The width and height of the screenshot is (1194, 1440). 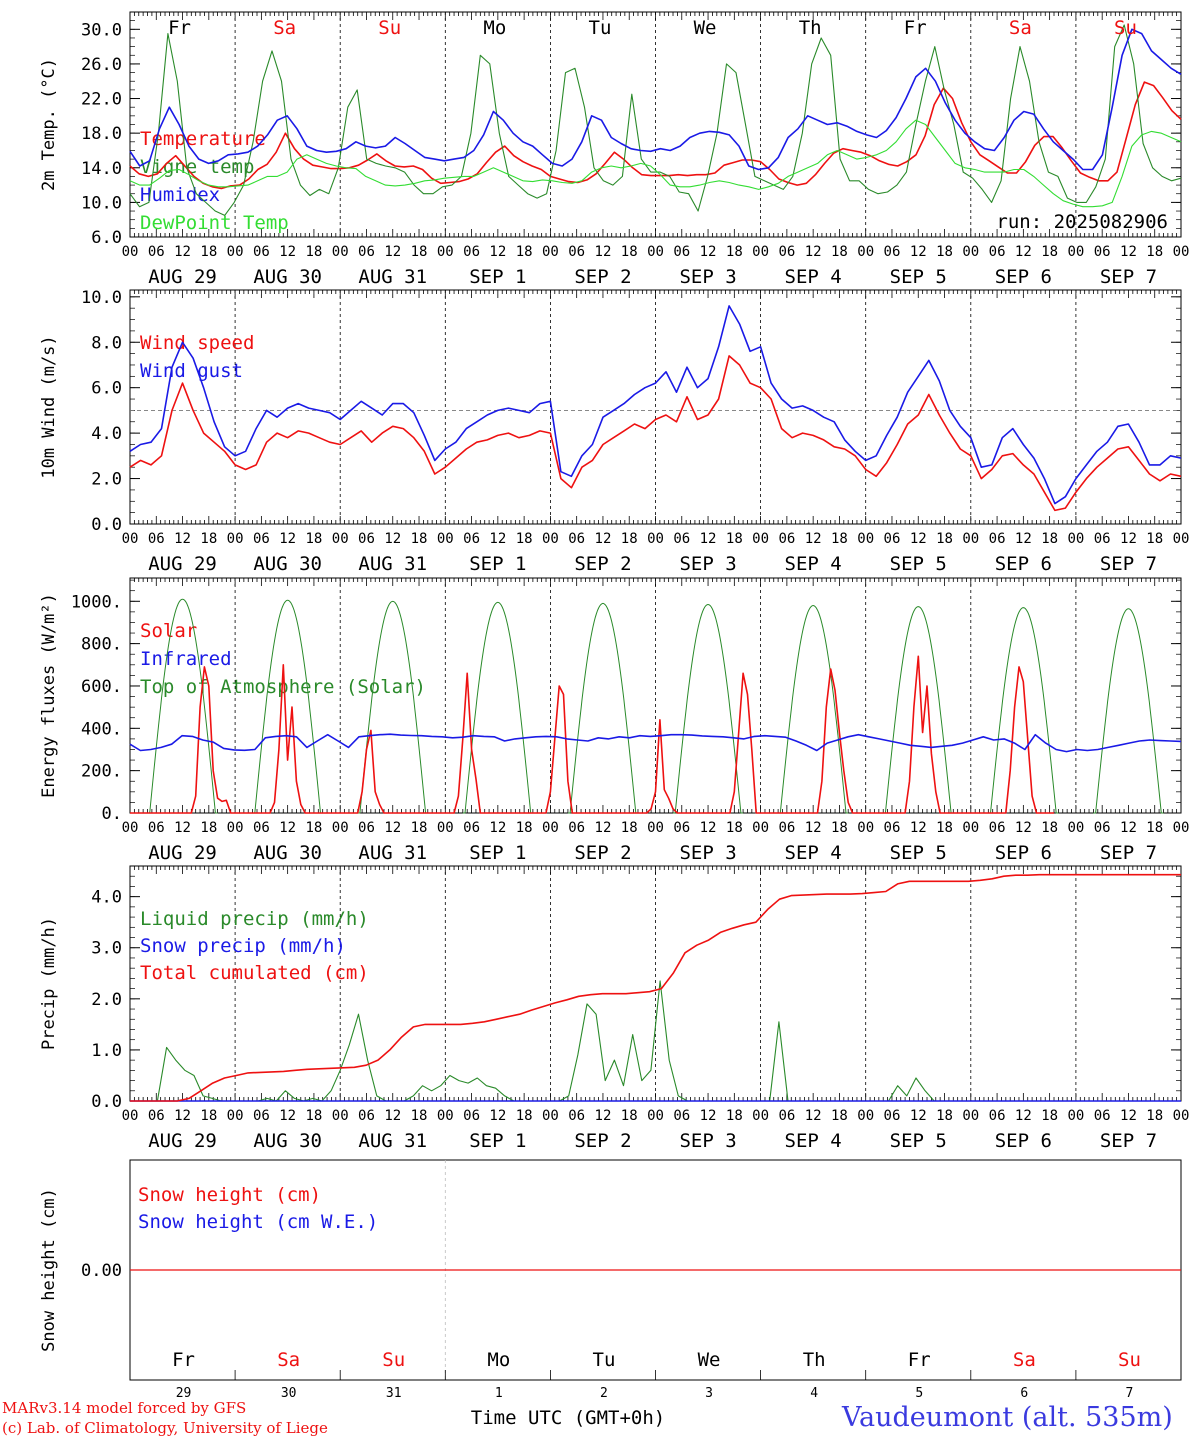 What do you see at coordinates (106, 434) in the screenshot?
I see `wind-y-tick-label: 4.0` at bounding box center [106, 434].